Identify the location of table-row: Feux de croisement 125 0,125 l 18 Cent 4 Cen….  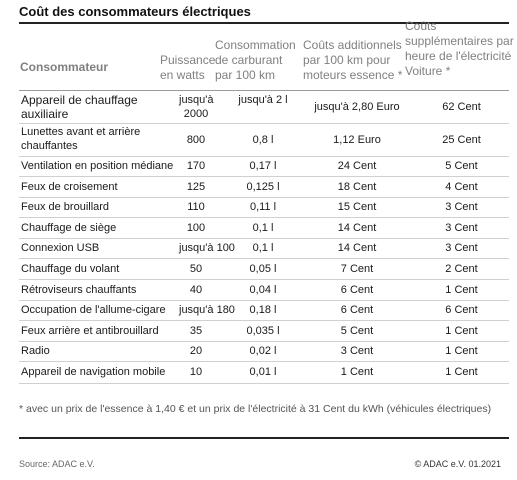
(264, 187).